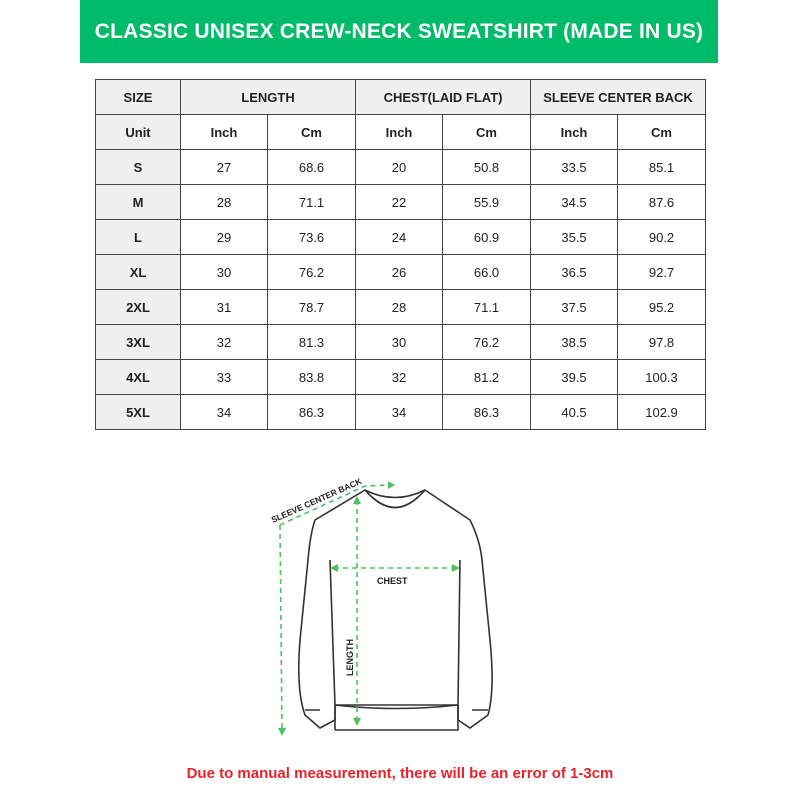 This screenshot has width=800, height=800. What do you see at coordinates (662, 167) in the screenshot?
I see `value-cell: 85.1` at bounding box center [662, 167].